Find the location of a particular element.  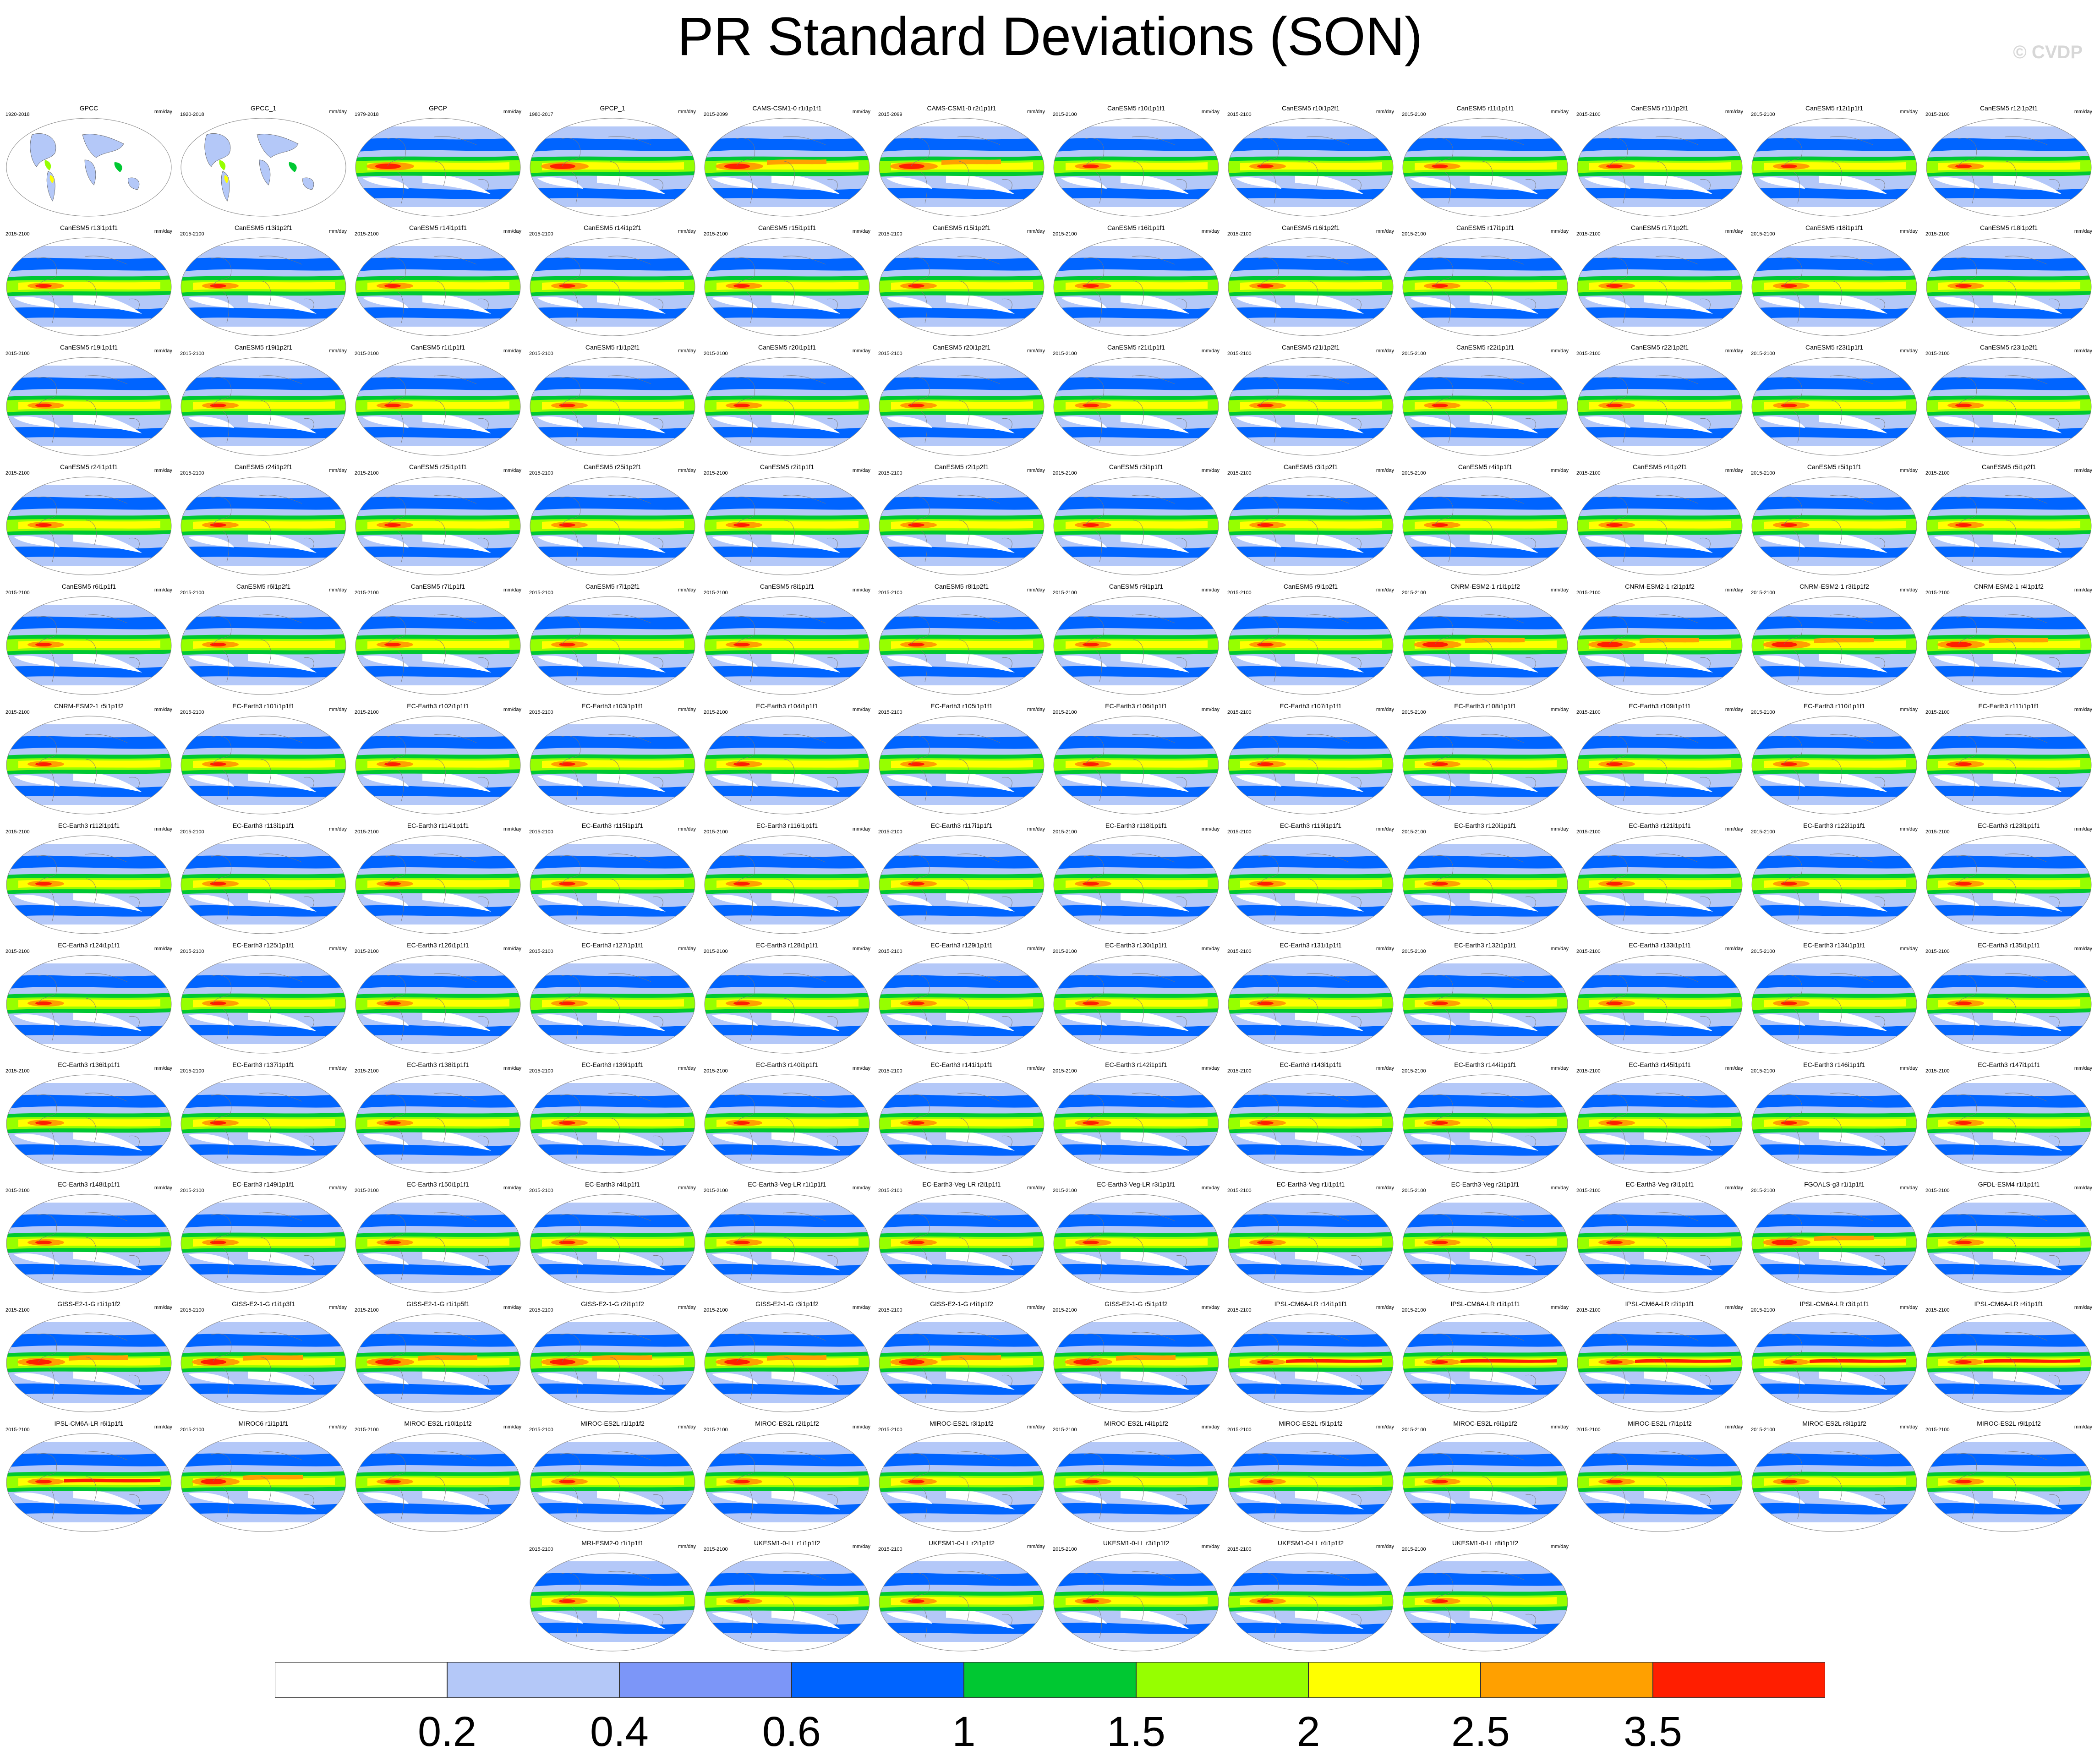

map-panel: EC-Earth3 r4i1p1f1 2015-2100 mm/day is located at coordinates (612, 1238).